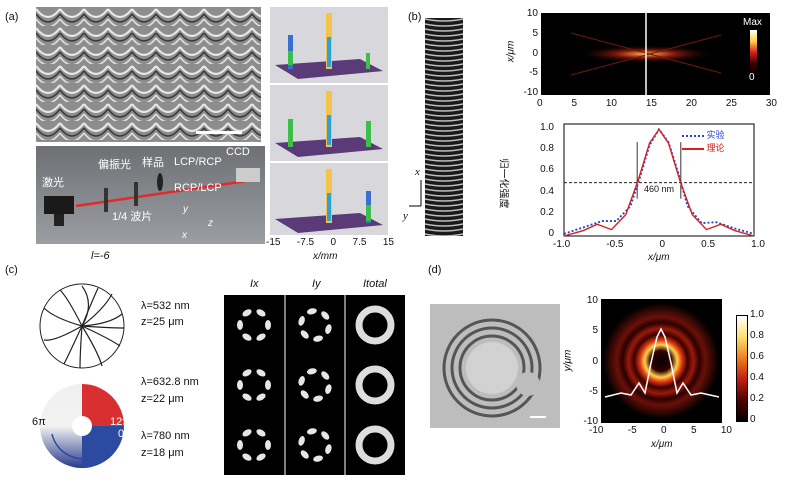 Image resolution: width=797 pixels, height=488 pixels. Describe the element at coordinates (691, 103) in the screenshot. I see `tick: 20` at that location.